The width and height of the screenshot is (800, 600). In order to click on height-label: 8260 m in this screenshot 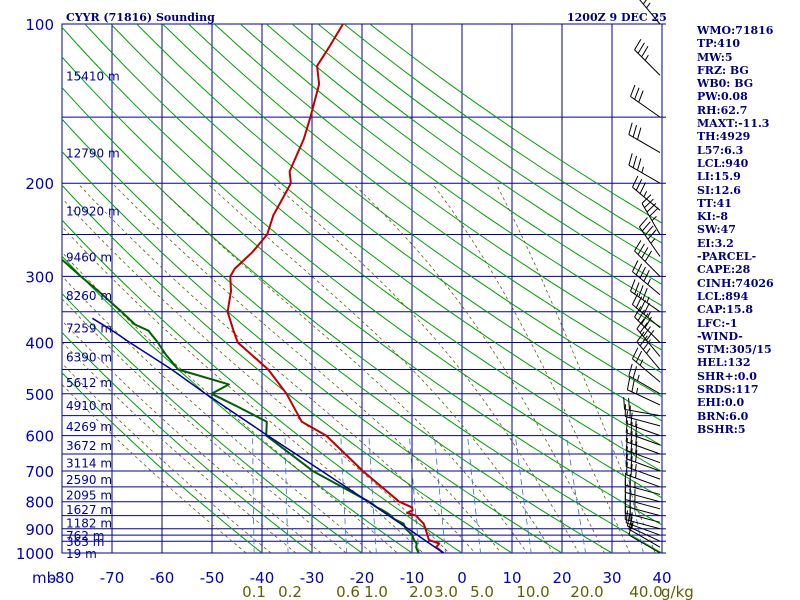, I will do `click(89, 296)`.